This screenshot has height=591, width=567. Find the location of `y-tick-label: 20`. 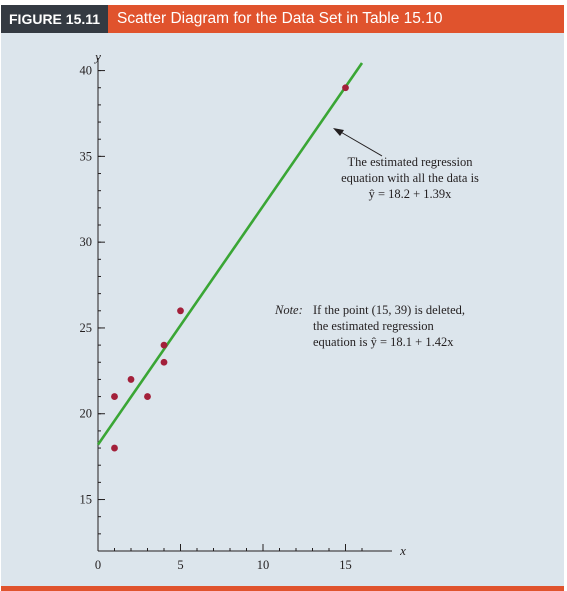

y-tick-label: 20 is located at coordinates (86, 414).